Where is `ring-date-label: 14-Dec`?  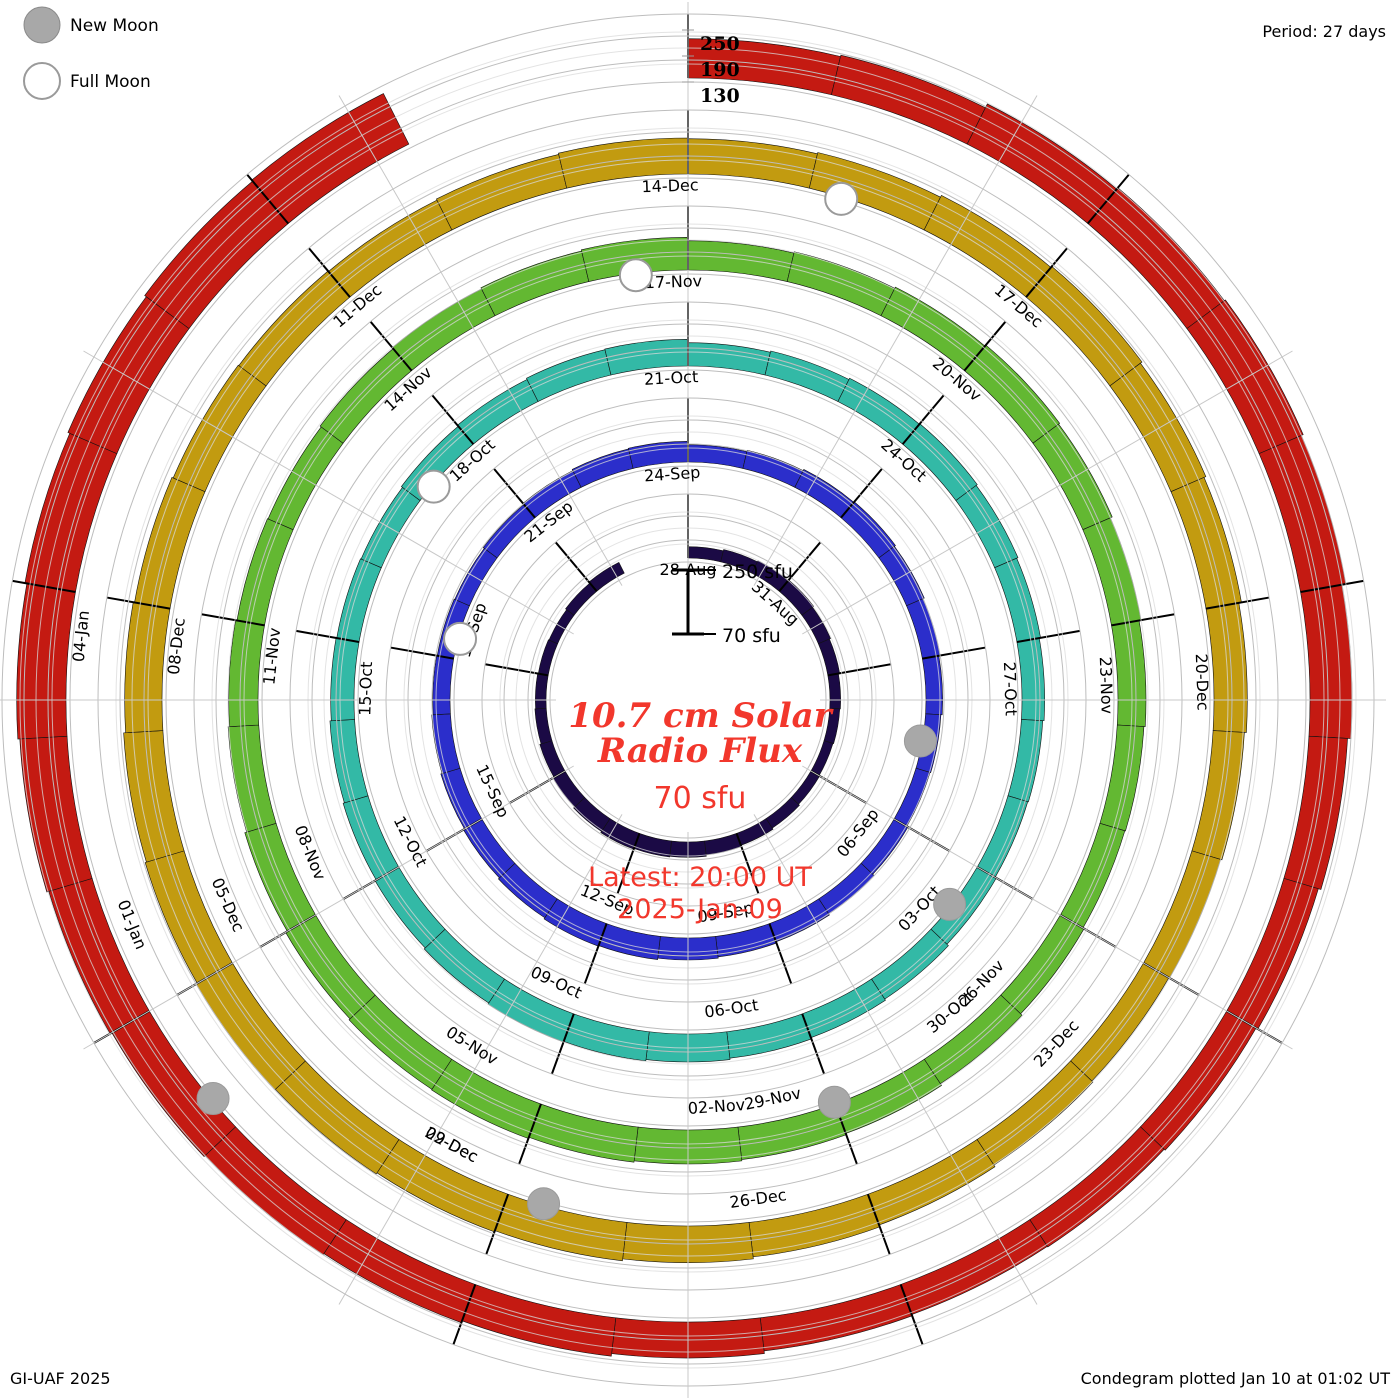 ring-date-label: 14-Dec is located at coordinates (670, 185).